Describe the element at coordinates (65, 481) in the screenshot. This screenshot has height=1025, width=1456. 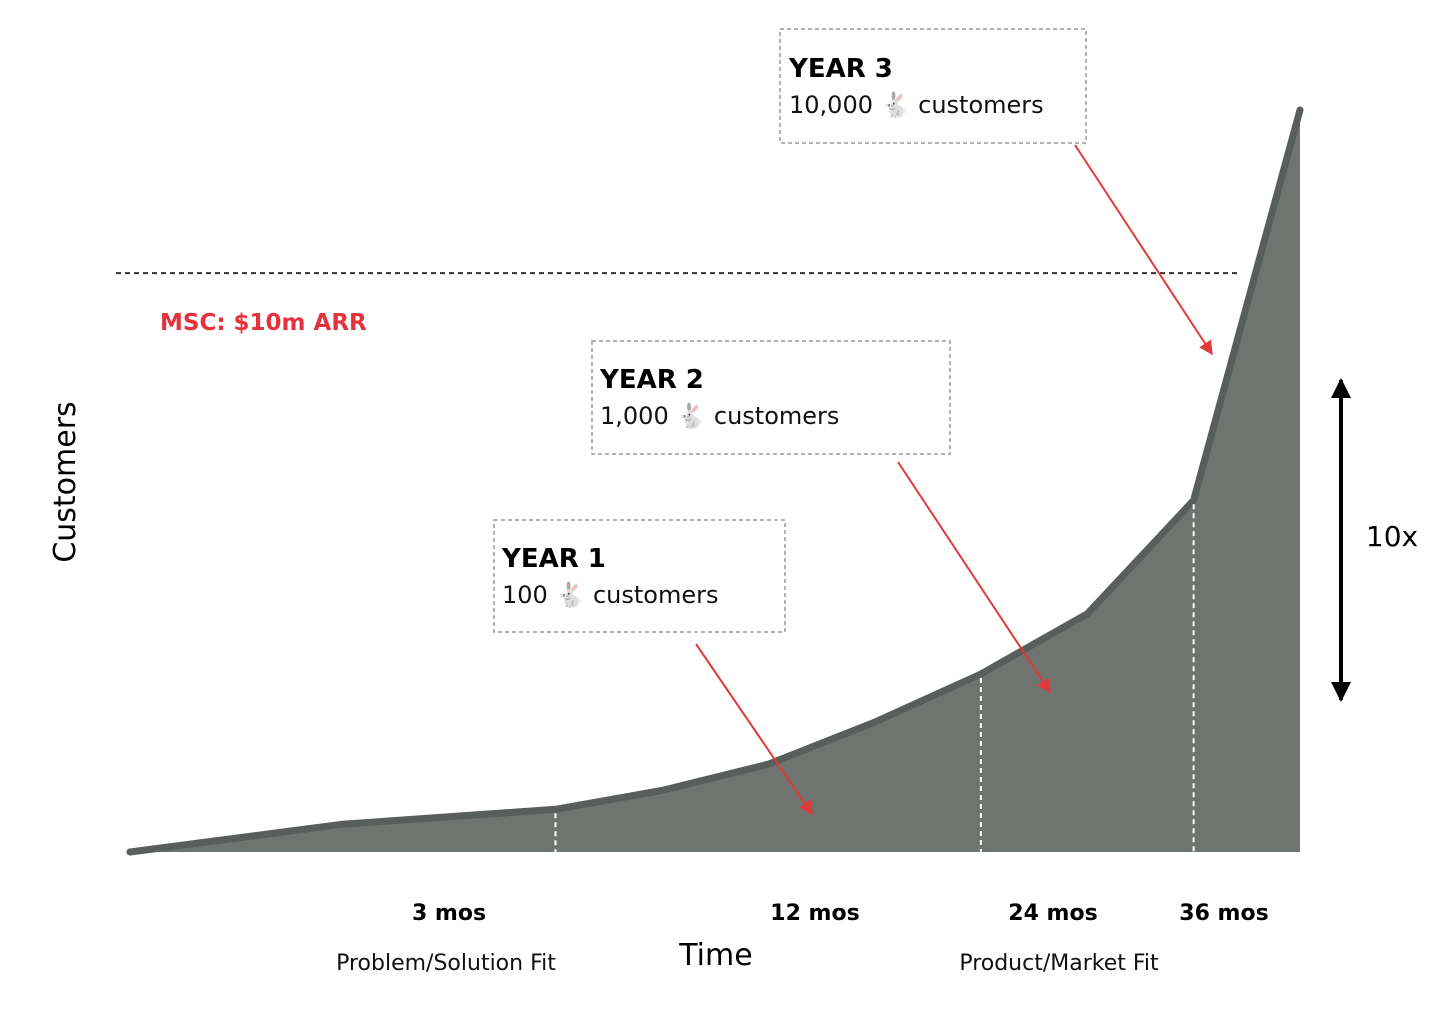
I see `y-axis-title: Customers` at that location.